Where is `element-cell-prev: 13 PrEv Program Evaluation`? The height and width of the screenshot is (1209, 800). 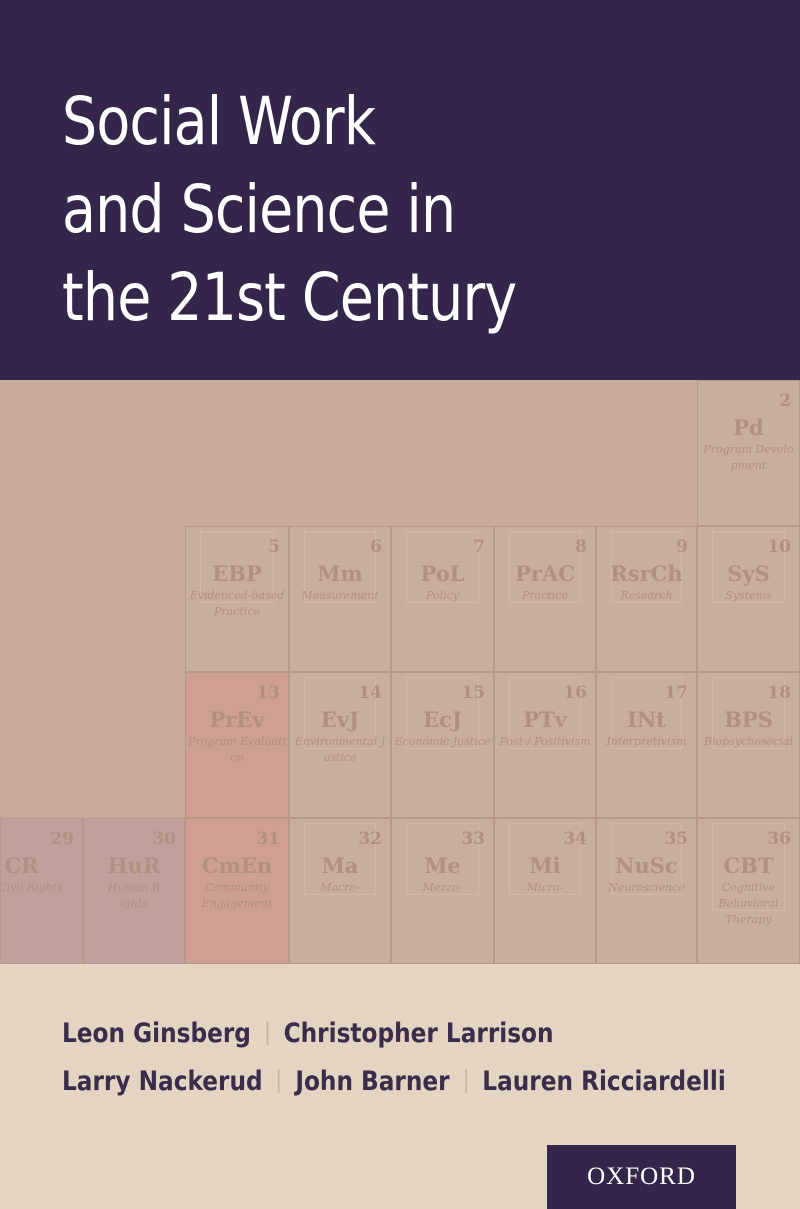
element-cell-prev: 13 PrEv Program Evaluation is located at coordinates (237, 745).